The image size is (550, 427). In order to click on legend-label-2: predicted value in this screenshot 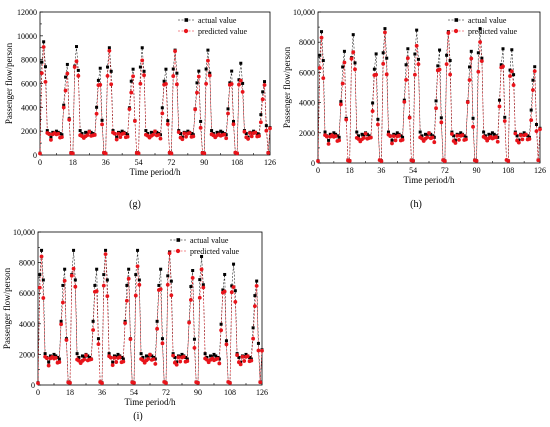, I will do `click(493, 31)`.